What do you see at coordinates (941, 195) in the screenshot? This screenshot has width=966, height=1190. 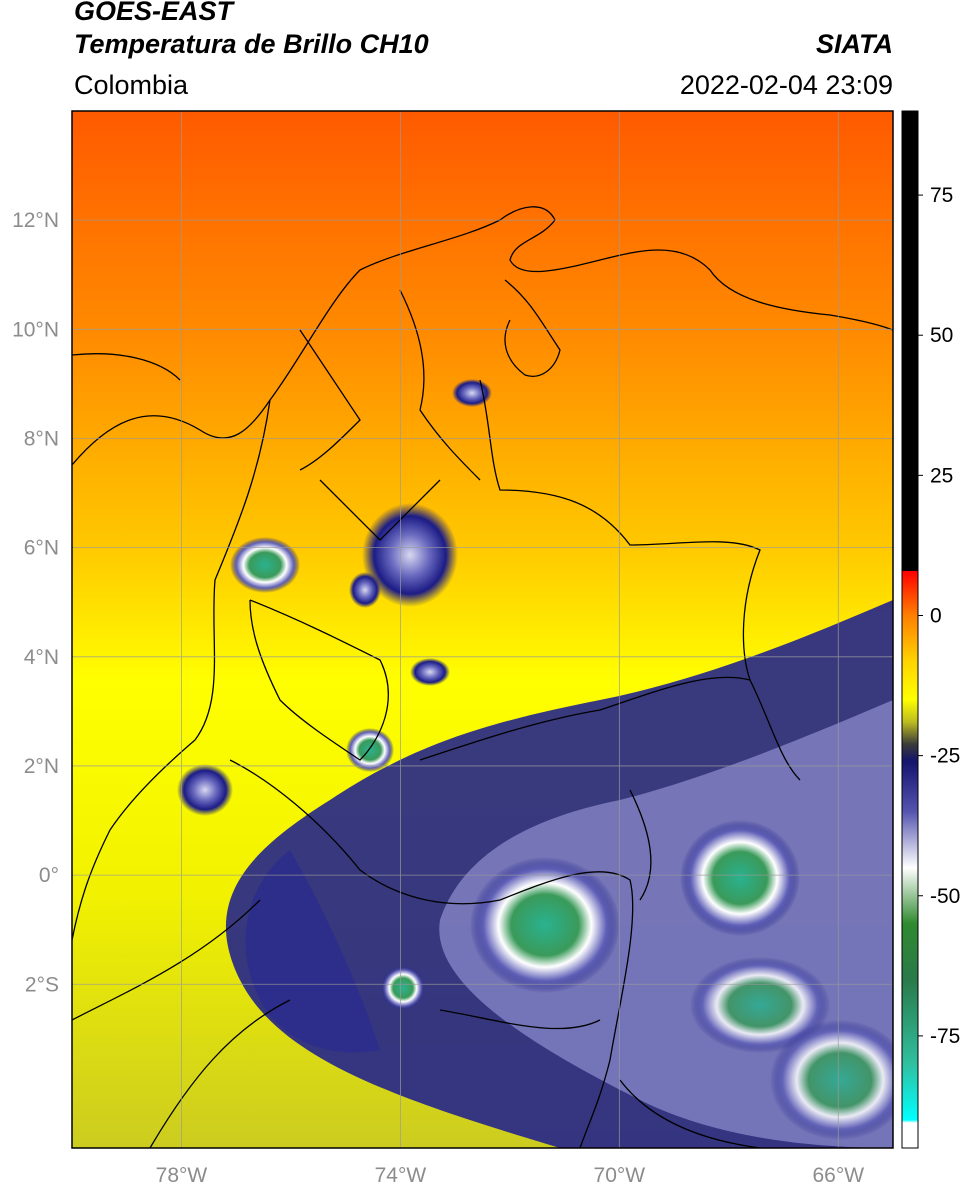 I see `colorbar-tick-label: 75` at bounding box center [941, 195].